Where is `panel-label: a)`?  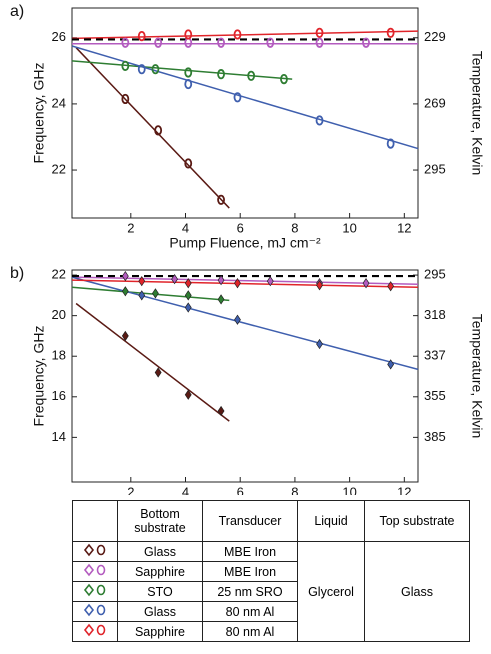
panel-label: a) is located at coordinates (17, 11).